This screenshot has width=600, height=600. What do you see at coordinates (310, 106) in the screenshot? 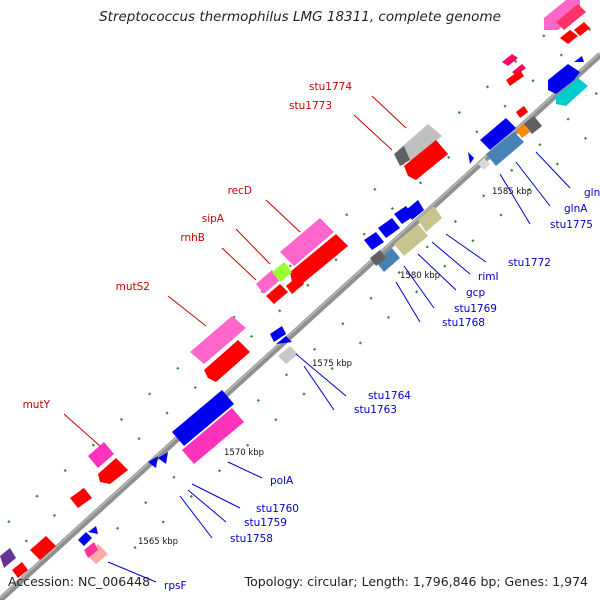
I see `gene-label-stu1773: stu1773` at bounding box center [310, 106].